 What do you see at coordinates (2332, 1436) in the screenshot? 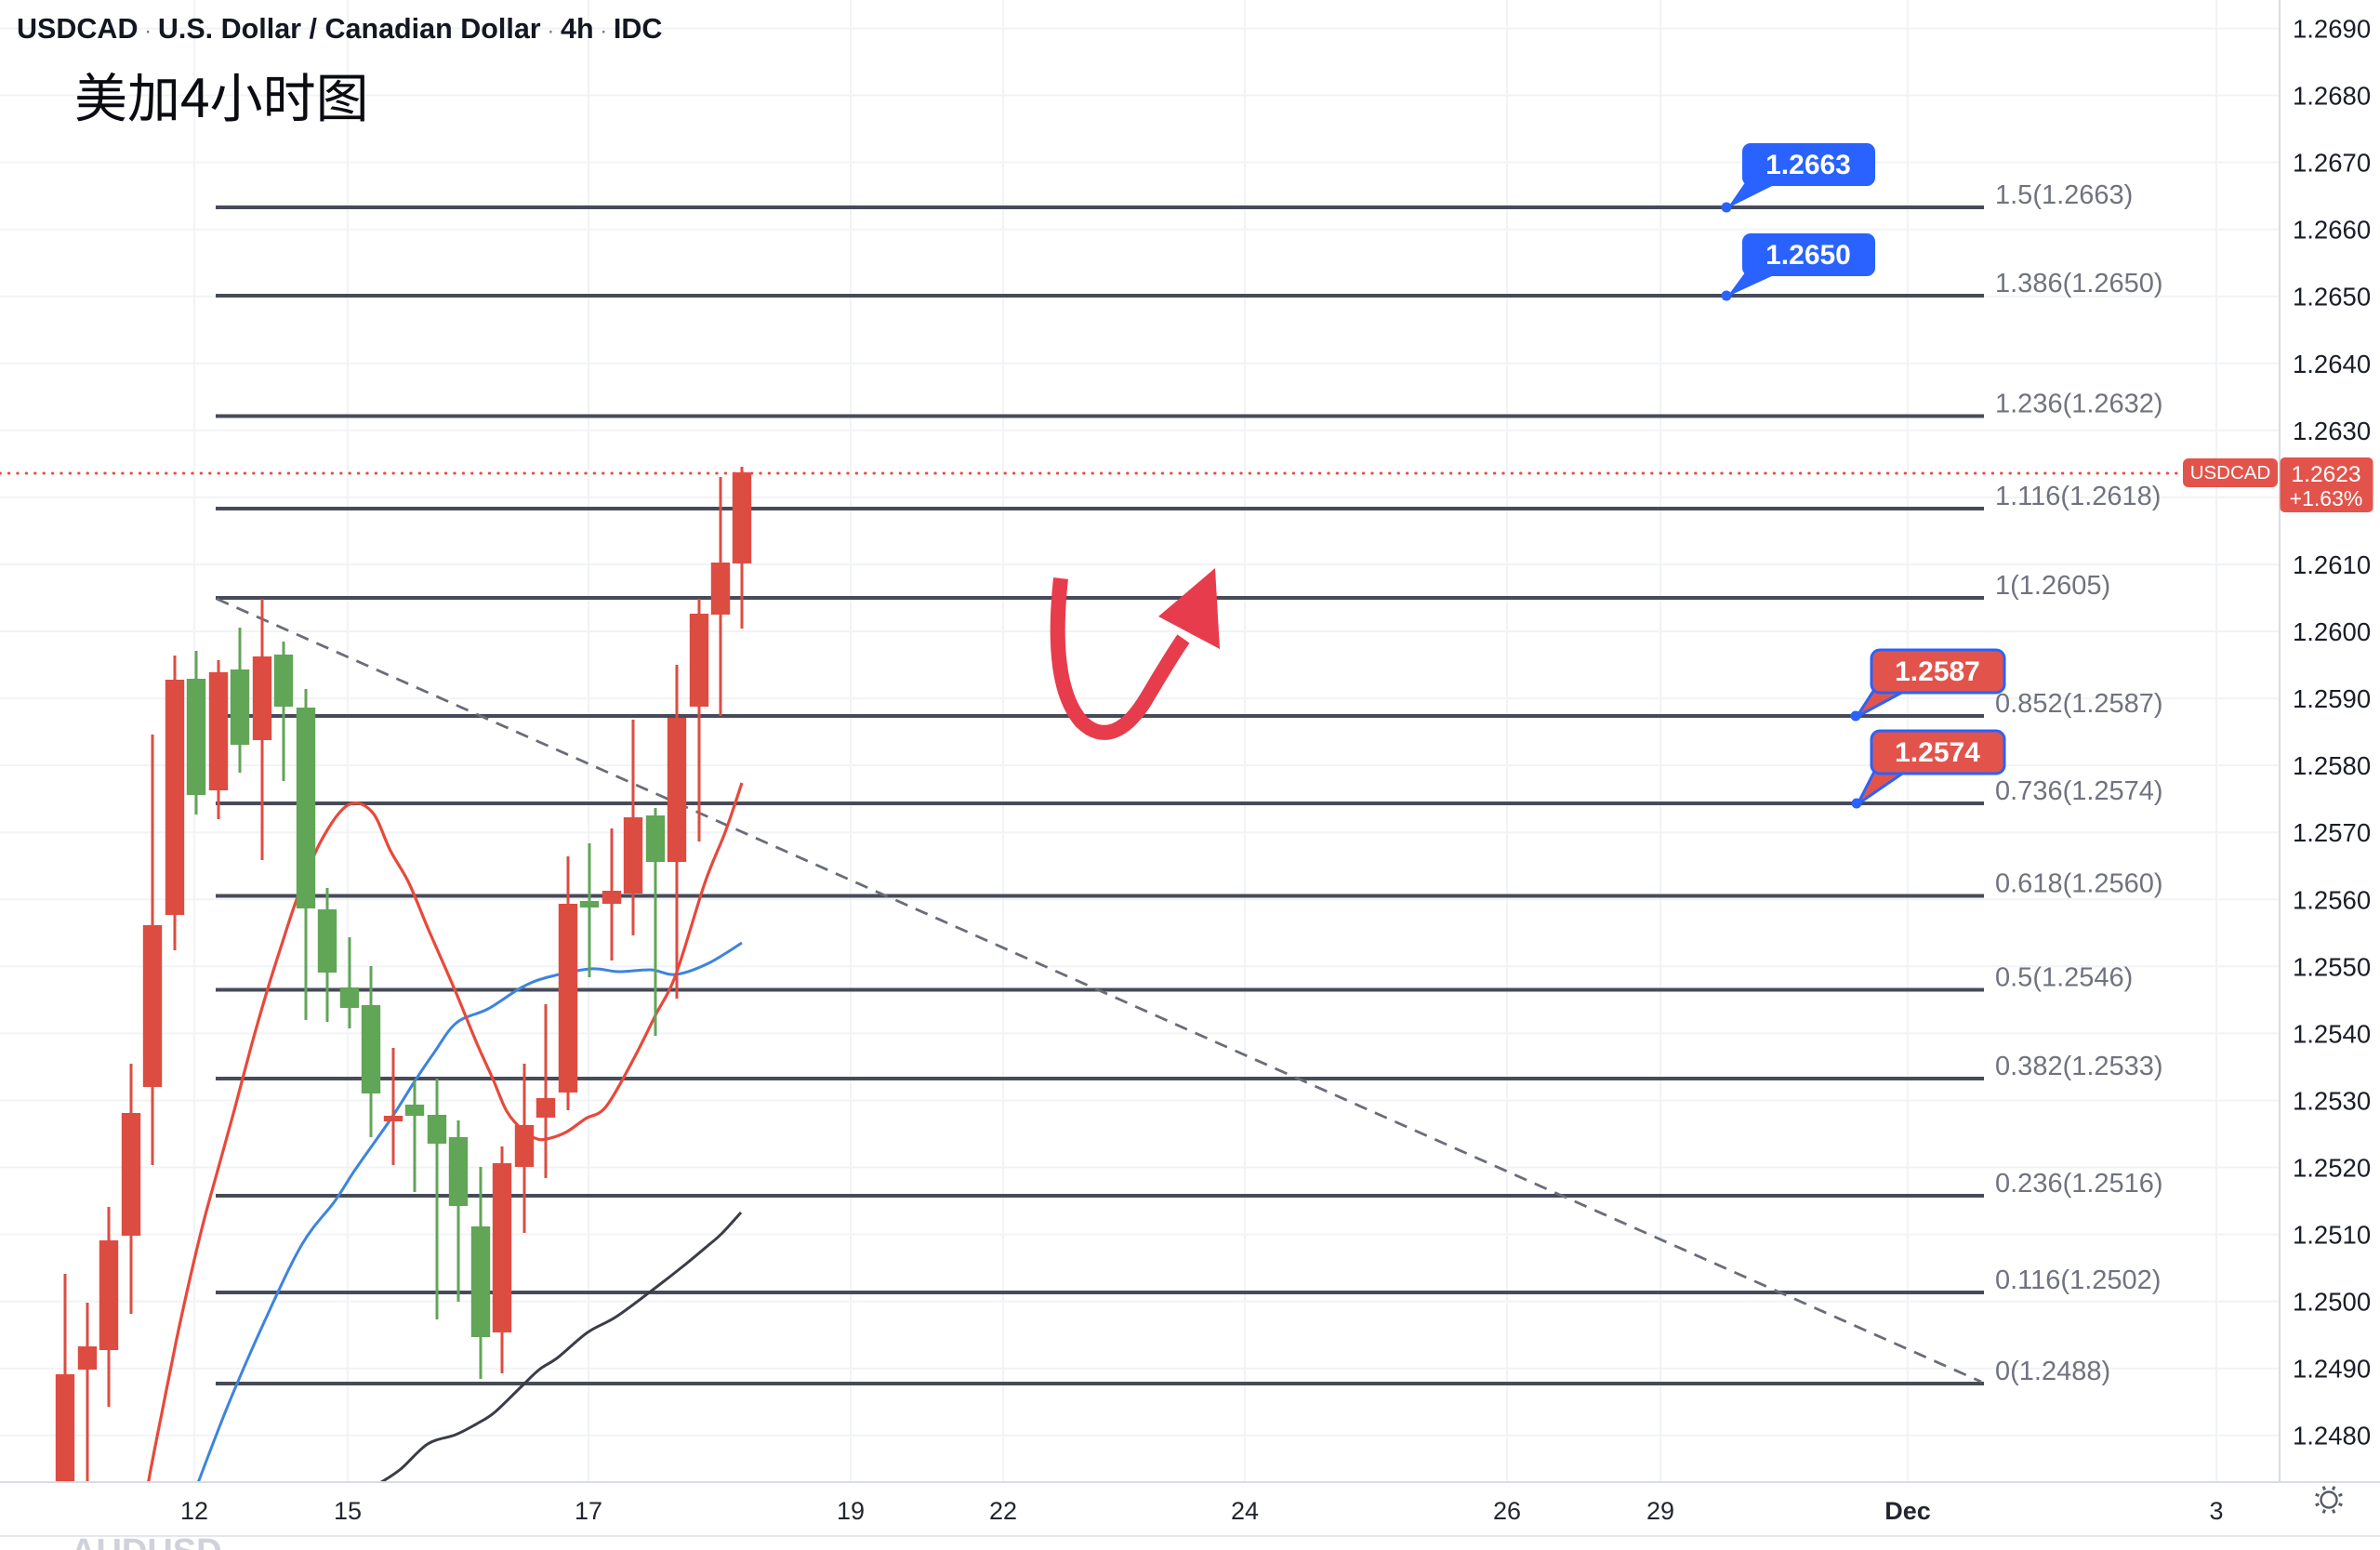
I see `svg-text: 1.2480` at bounding box center [2332, 1436].